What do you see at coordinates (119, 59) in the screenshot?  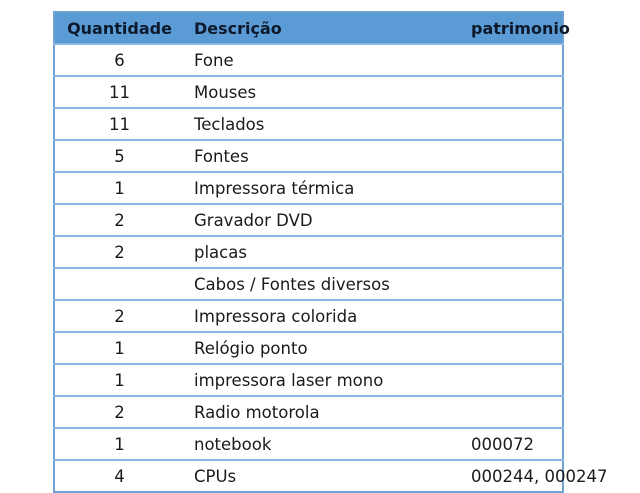 I see `quantity-cell: 6` at bounding box center [119, 59].